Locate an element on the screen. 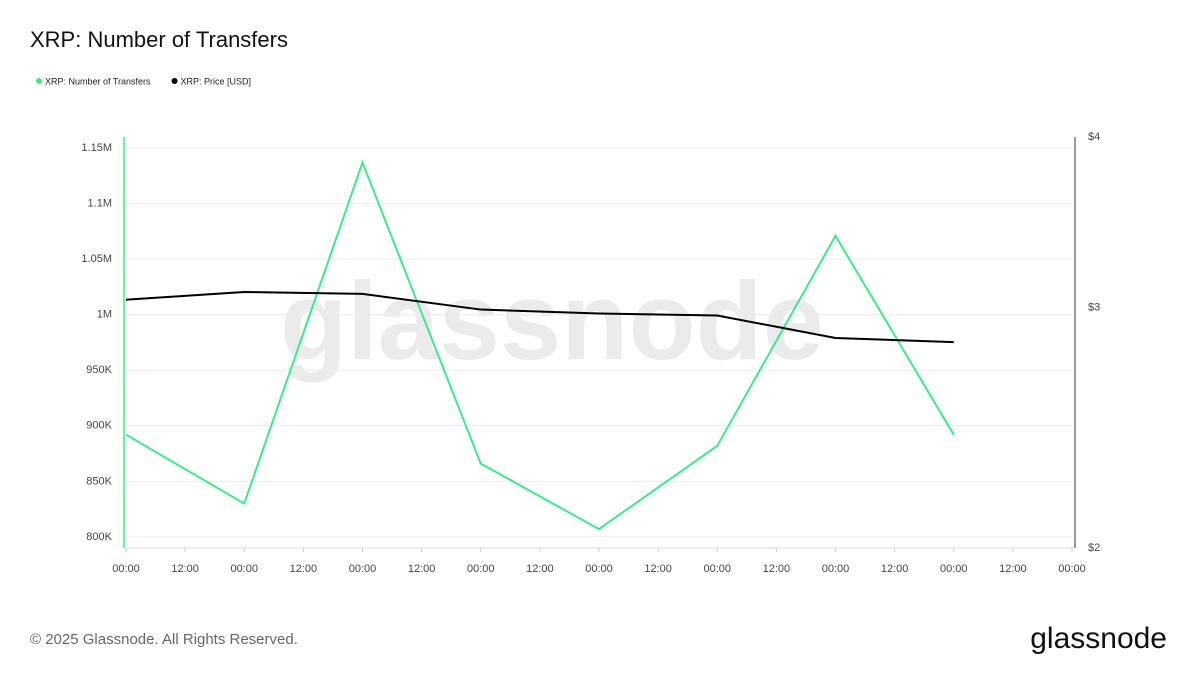  y2-tick-label: $2 is located at coordinates (1094, 548).